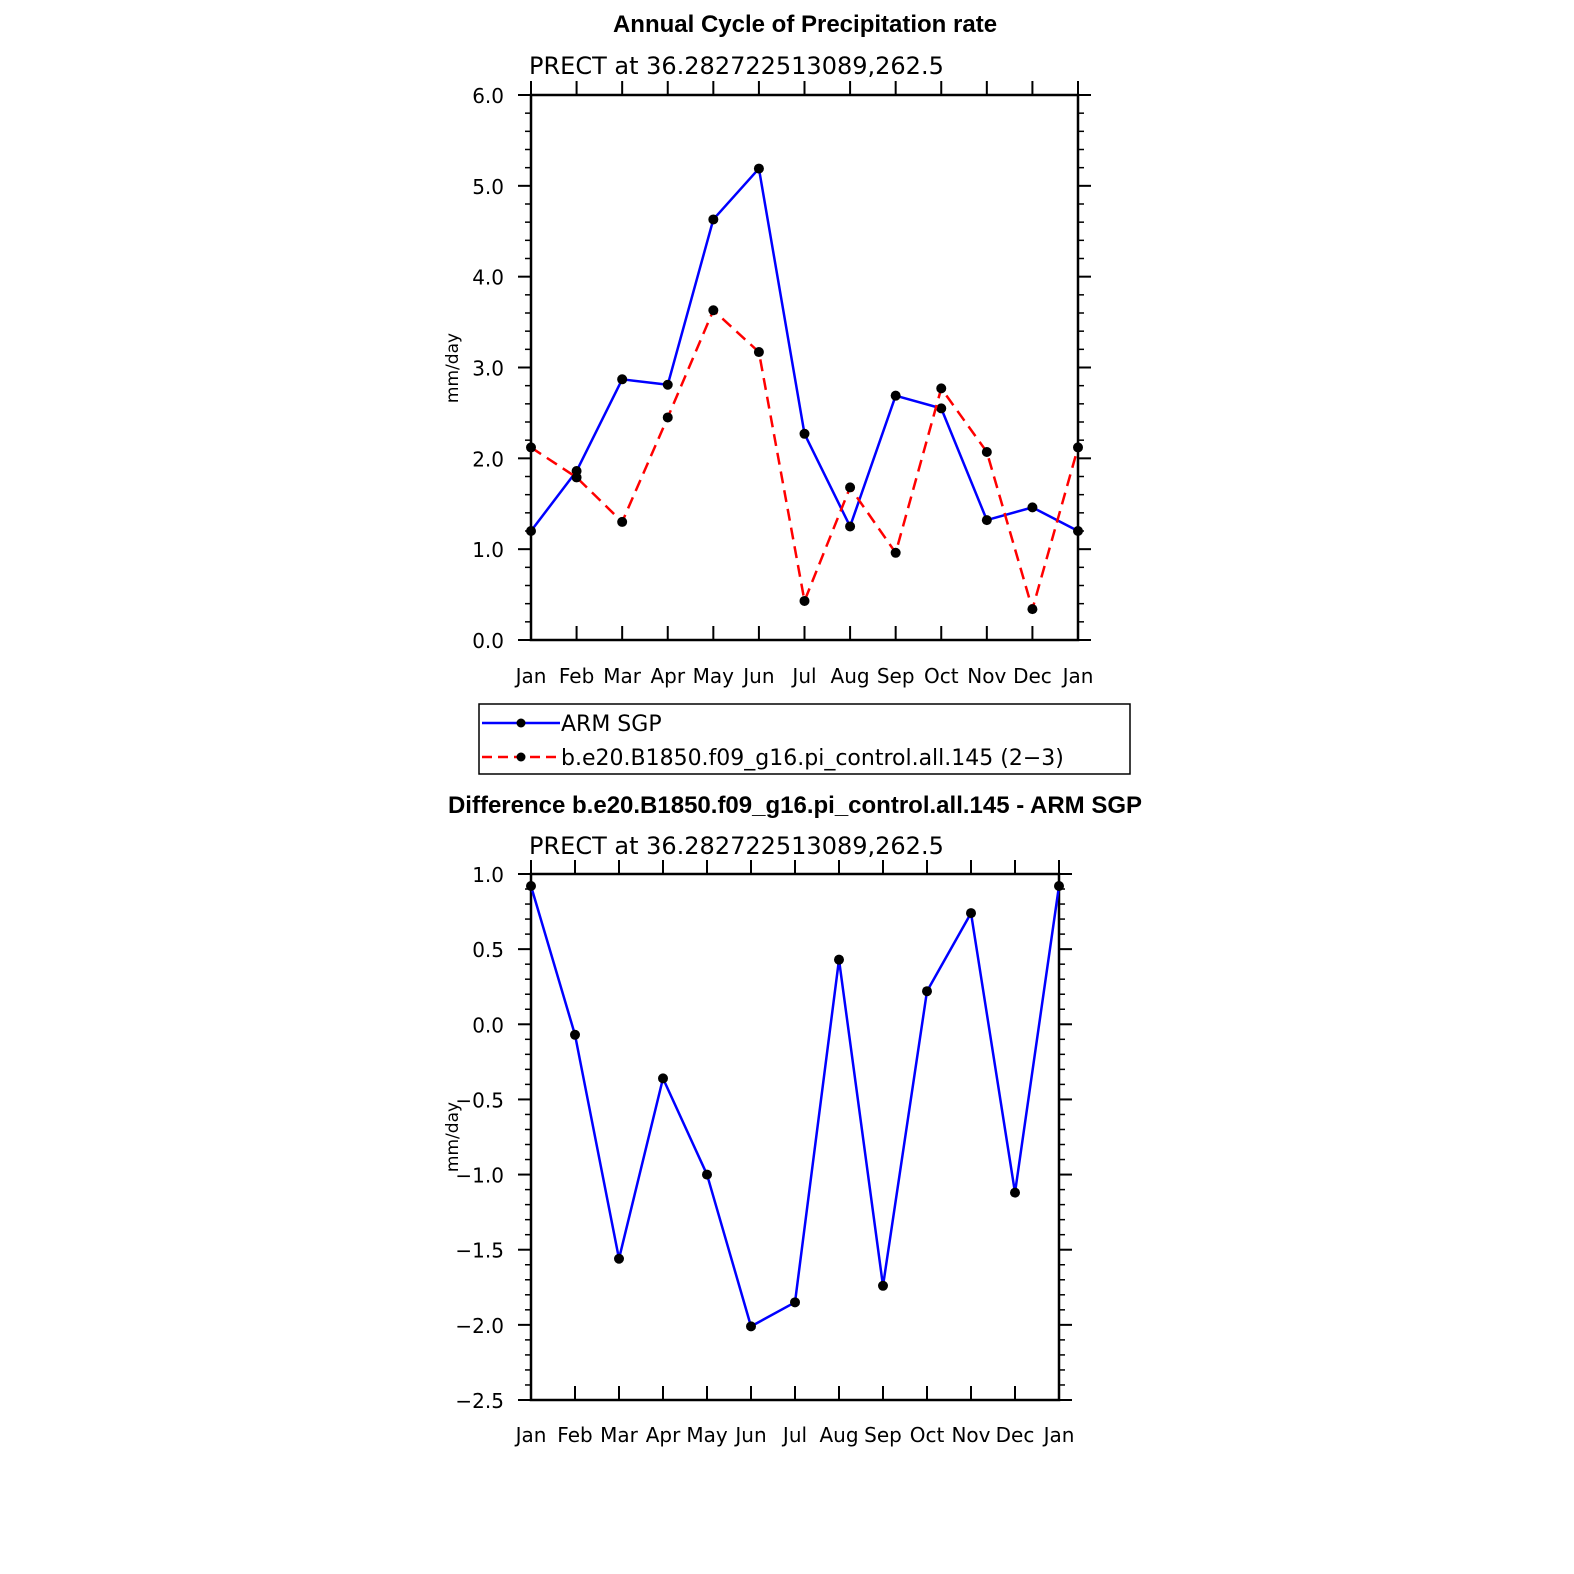 This screenshot has height=1574, width=1574. What do you see at coordinates (488, 278) in the screenshot?
I see `y-tick-label: 4.0` at bounding box center [488, 278].